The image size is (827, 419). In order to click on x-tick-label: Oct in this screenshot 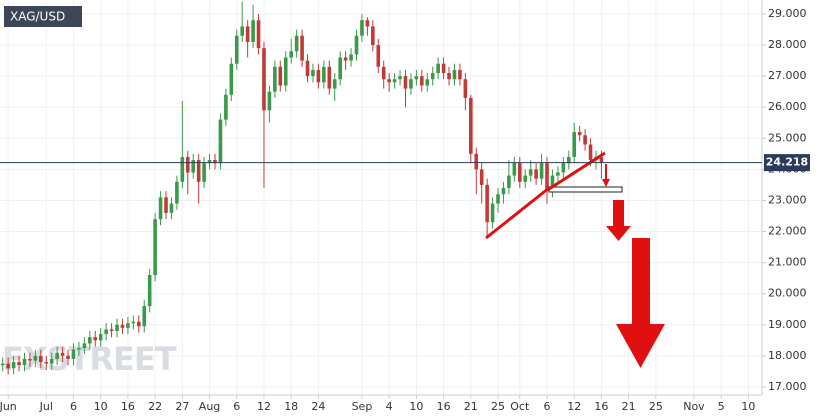, I will do `click(520, 406)`.